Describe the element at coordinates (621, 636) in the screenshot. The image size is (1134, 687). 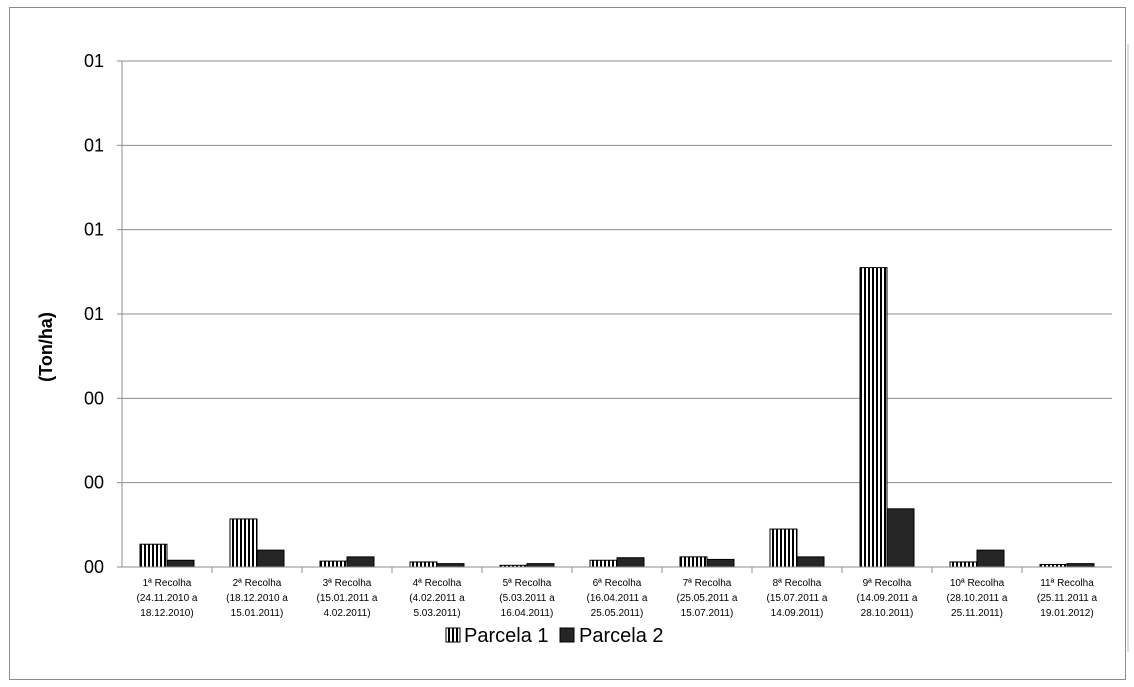
I see `legend-label-parcela-2: Parcela 2` at that location.